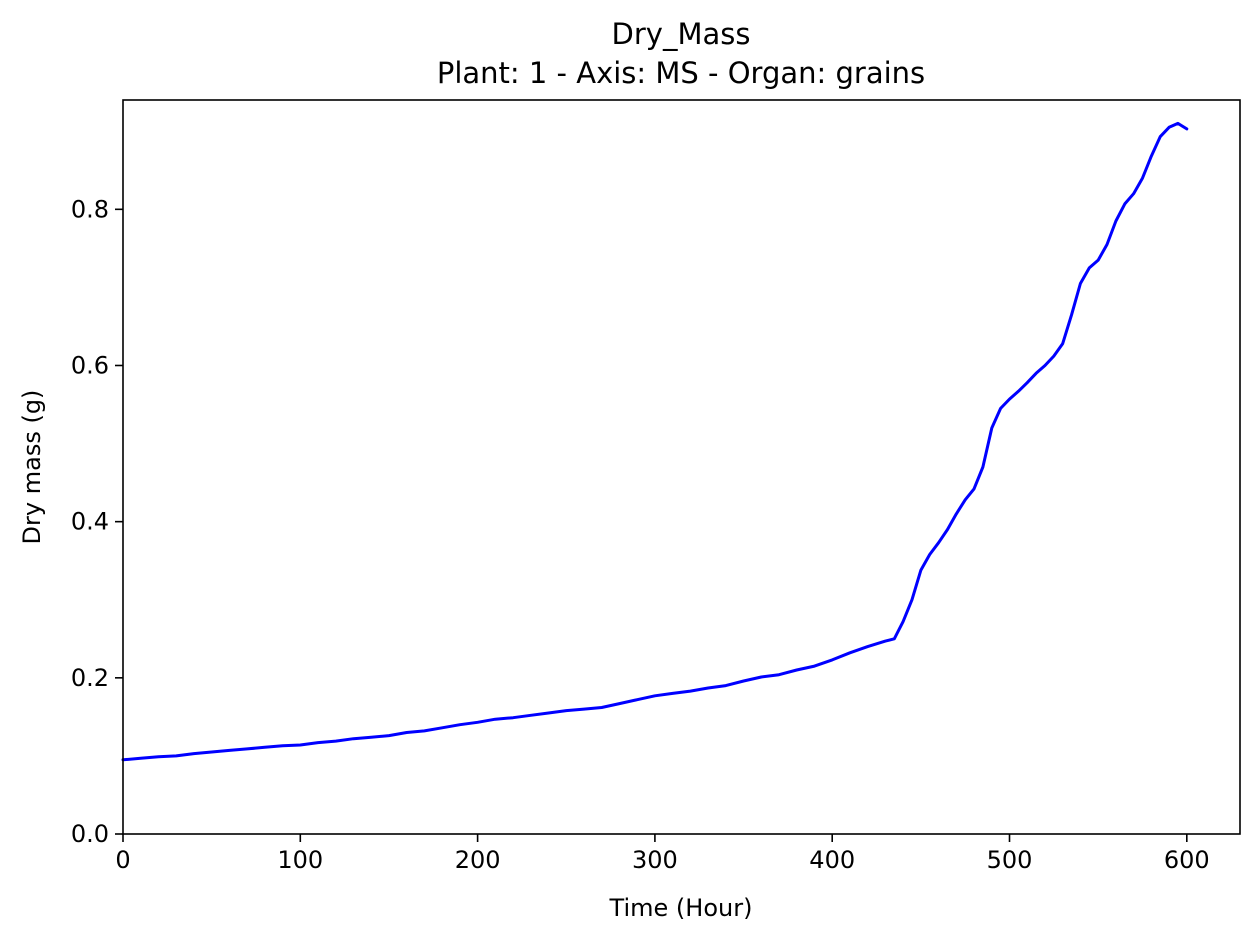 This screenshot has height=946, width=1259. Describe the element at coordinates (90, 834) in the screenshot. I see `y-tick-label: 0.0` at that location.